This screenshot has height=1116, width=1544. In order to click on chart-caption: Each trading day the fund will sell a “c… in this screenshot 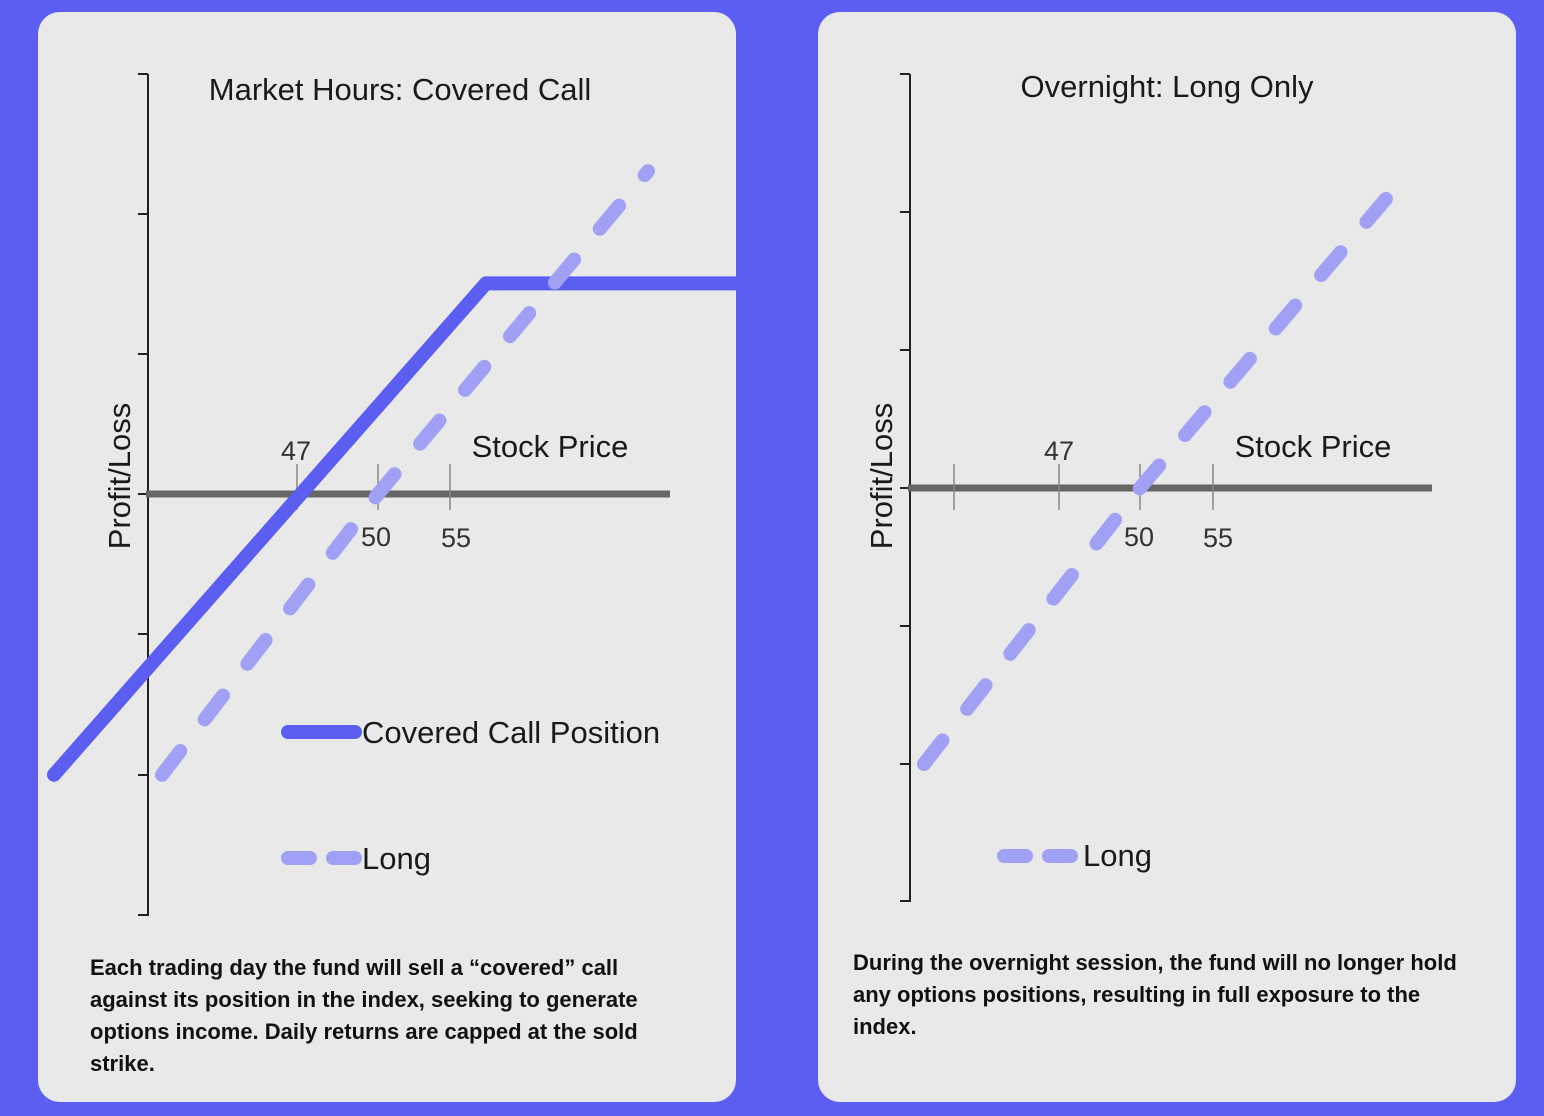, I will do `click(364, 1015)`.